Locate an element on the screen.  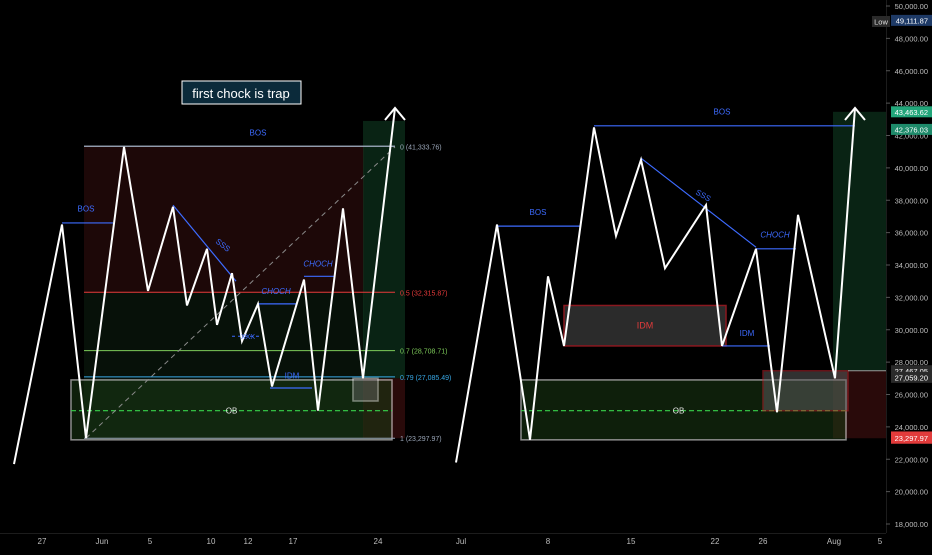
structure-label-right: CHOCH is located at coordinates (775, 234).